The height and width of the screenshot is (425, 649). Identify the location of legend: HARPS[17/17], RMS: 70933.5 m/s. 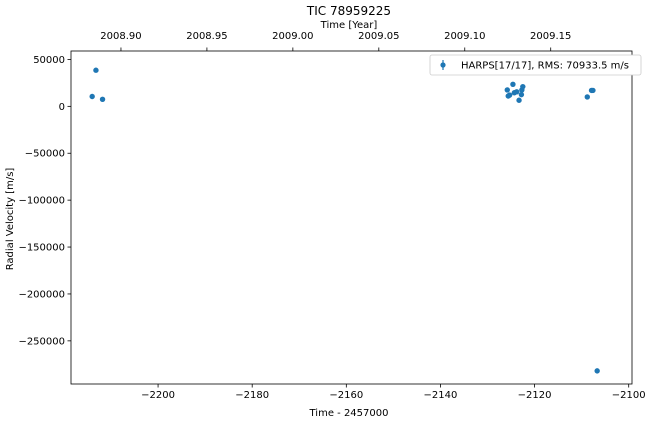
(535, 65).